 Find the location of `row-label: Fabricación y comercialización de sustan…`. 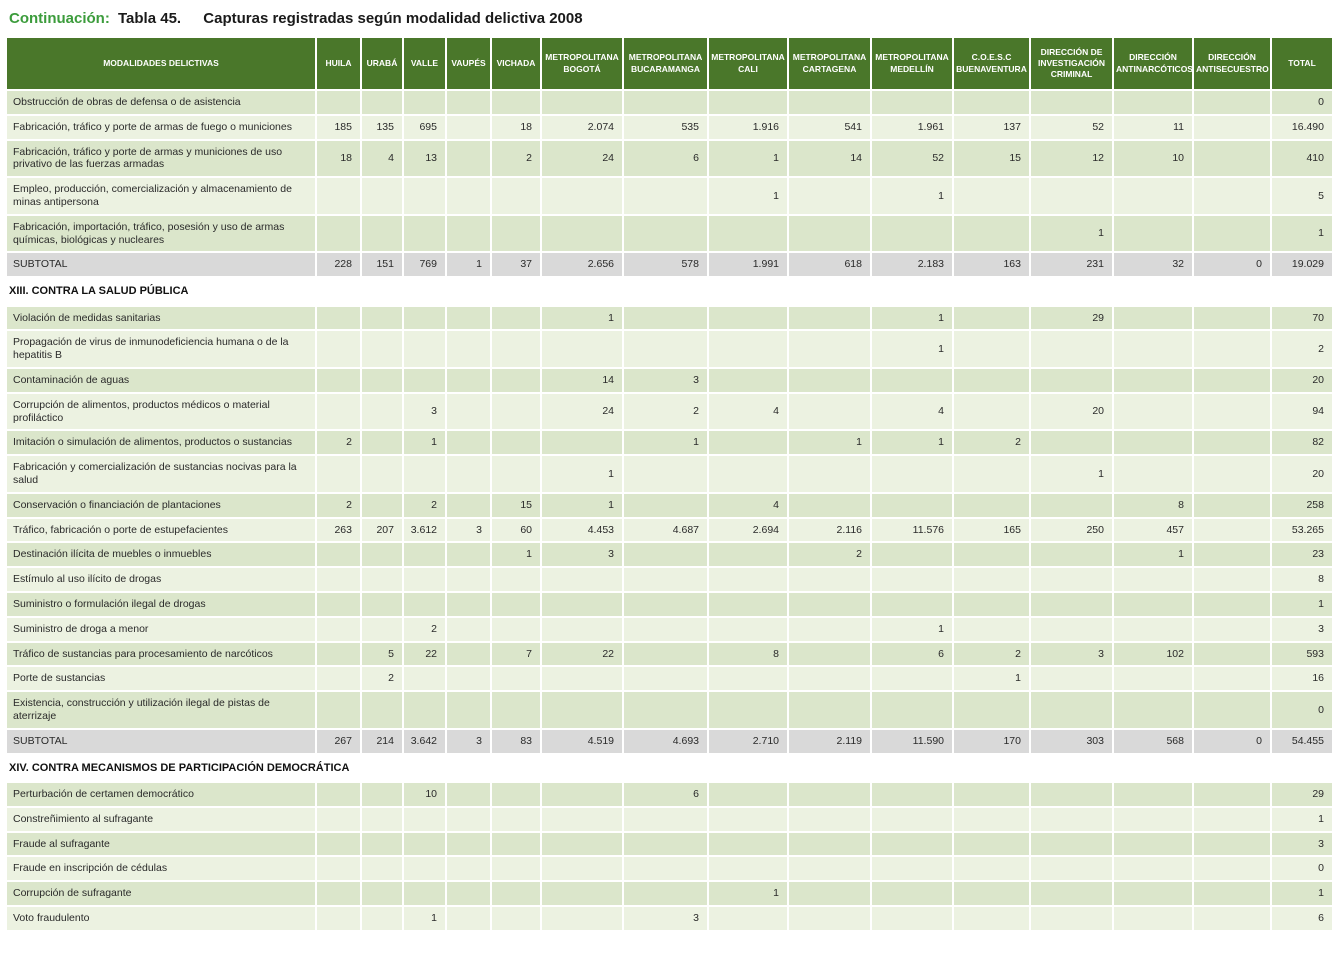

row-label: Fabricación y comercialización de sustan… is located at coordinates (162, 475).